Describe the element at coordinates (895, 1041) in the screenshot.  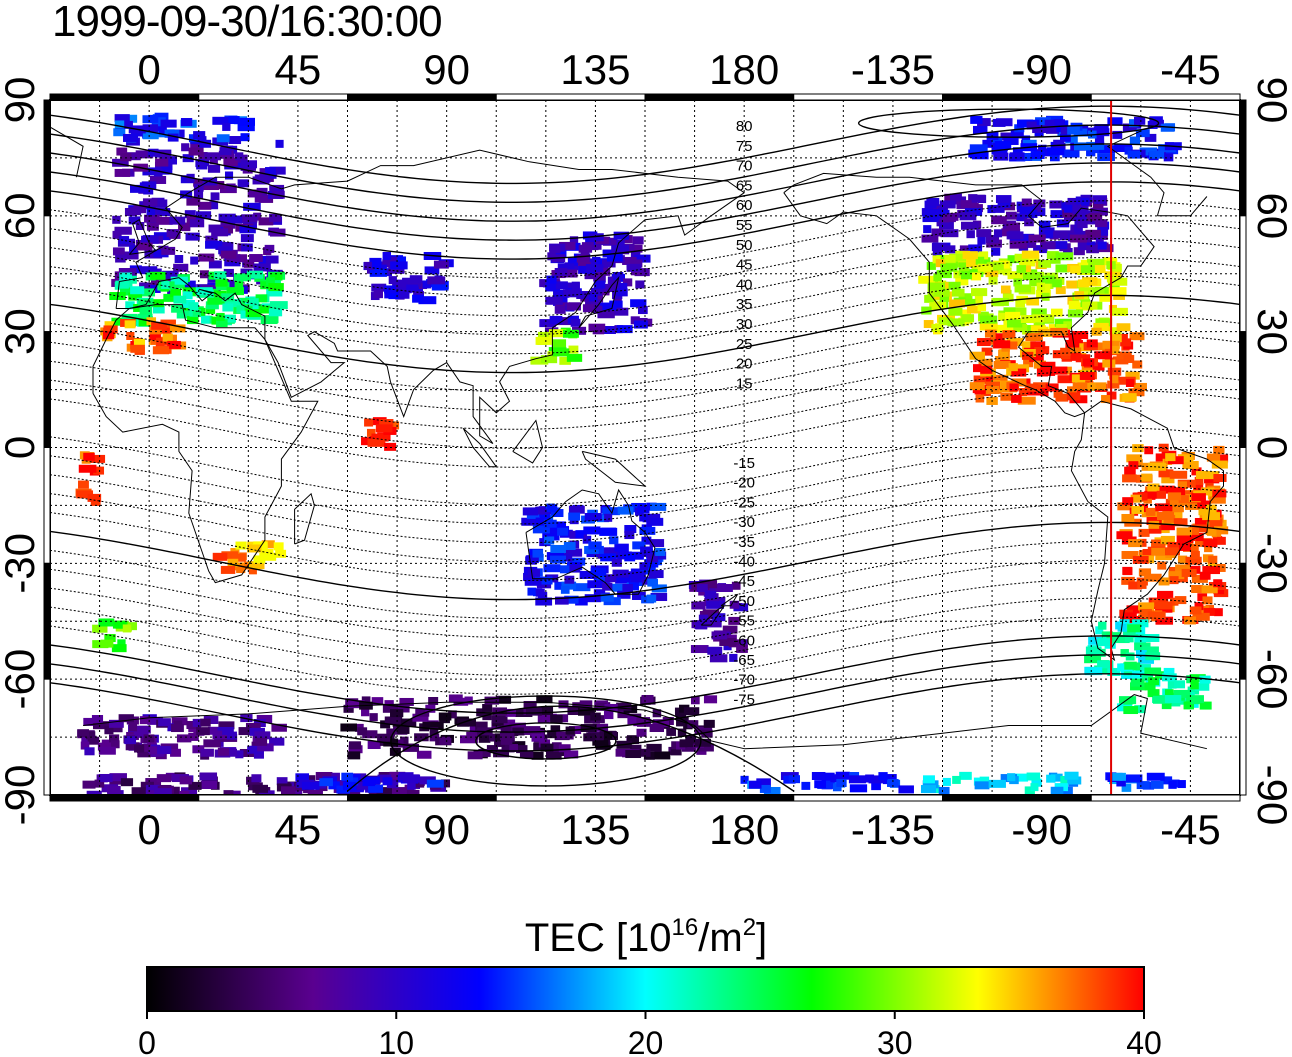
I see `colorbar-tick-label: 30` at that location.